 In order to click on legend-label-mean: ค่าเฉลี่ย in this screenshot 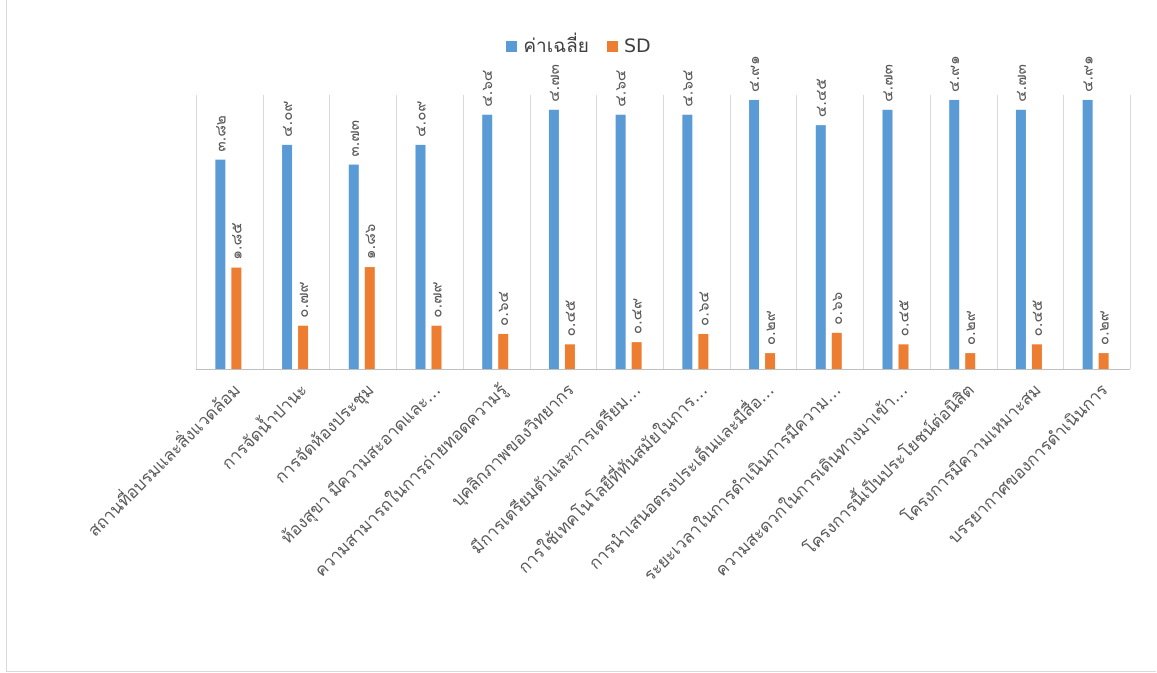, I will do `click(556, 46)`.